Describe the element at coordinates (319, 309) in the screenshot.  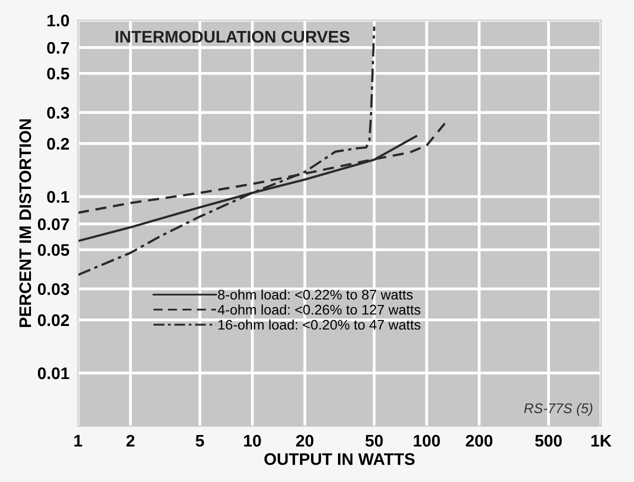
I see `legend-label: 4-ohm load: <0.26% to 127 watts` at that location.